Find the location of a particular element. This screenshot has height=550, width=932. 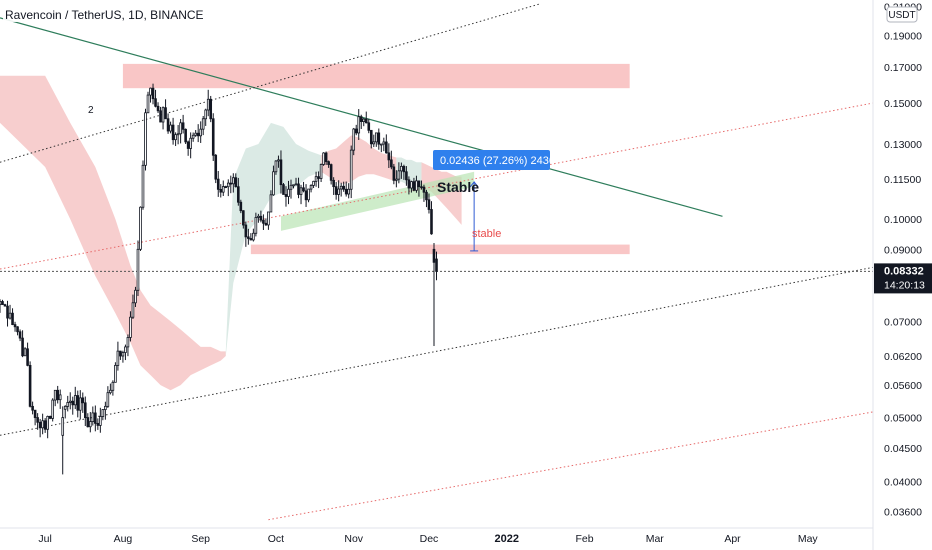

currency-badge: USDT is located at coordinates (902, 14).